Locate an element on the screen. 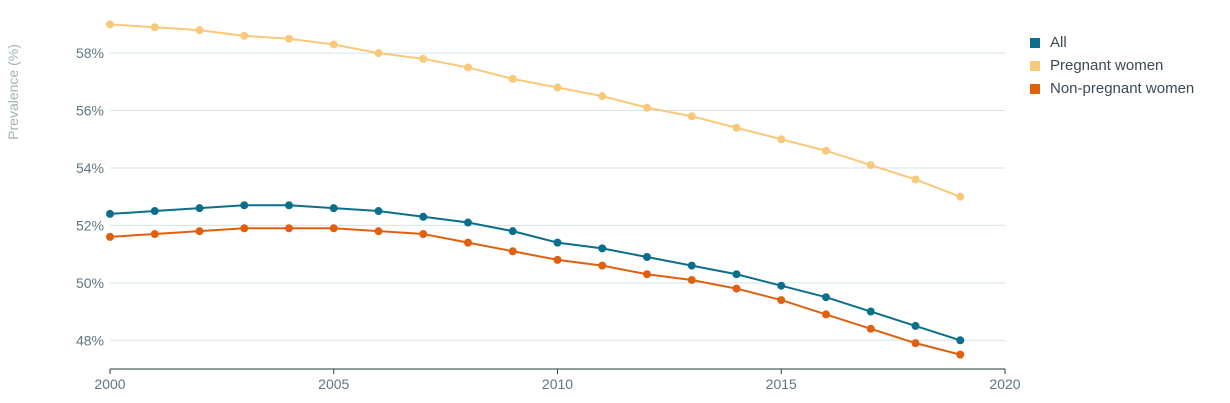 Image resolution: width=1230 pixels, height=403 pixels. data-point-pregnant-women-2019 is located at coordinates (960, 196).